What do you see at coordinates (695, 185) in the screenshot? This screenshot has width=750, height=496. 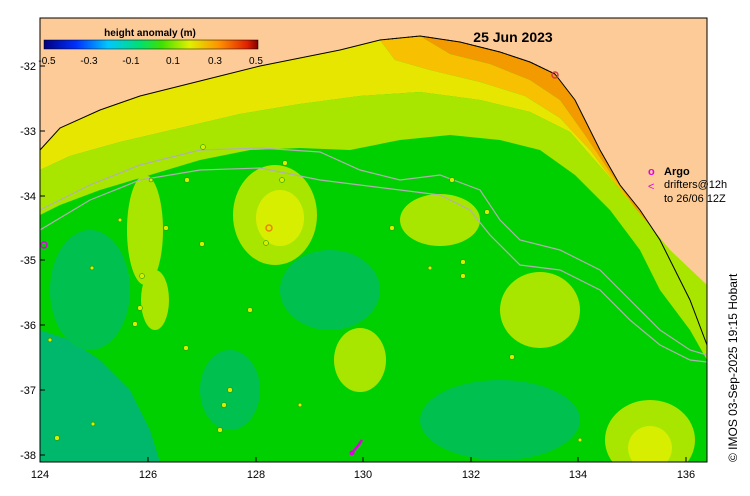 I see `drifter-legend-label: drifters@12h` at bounding box center [695, 185].